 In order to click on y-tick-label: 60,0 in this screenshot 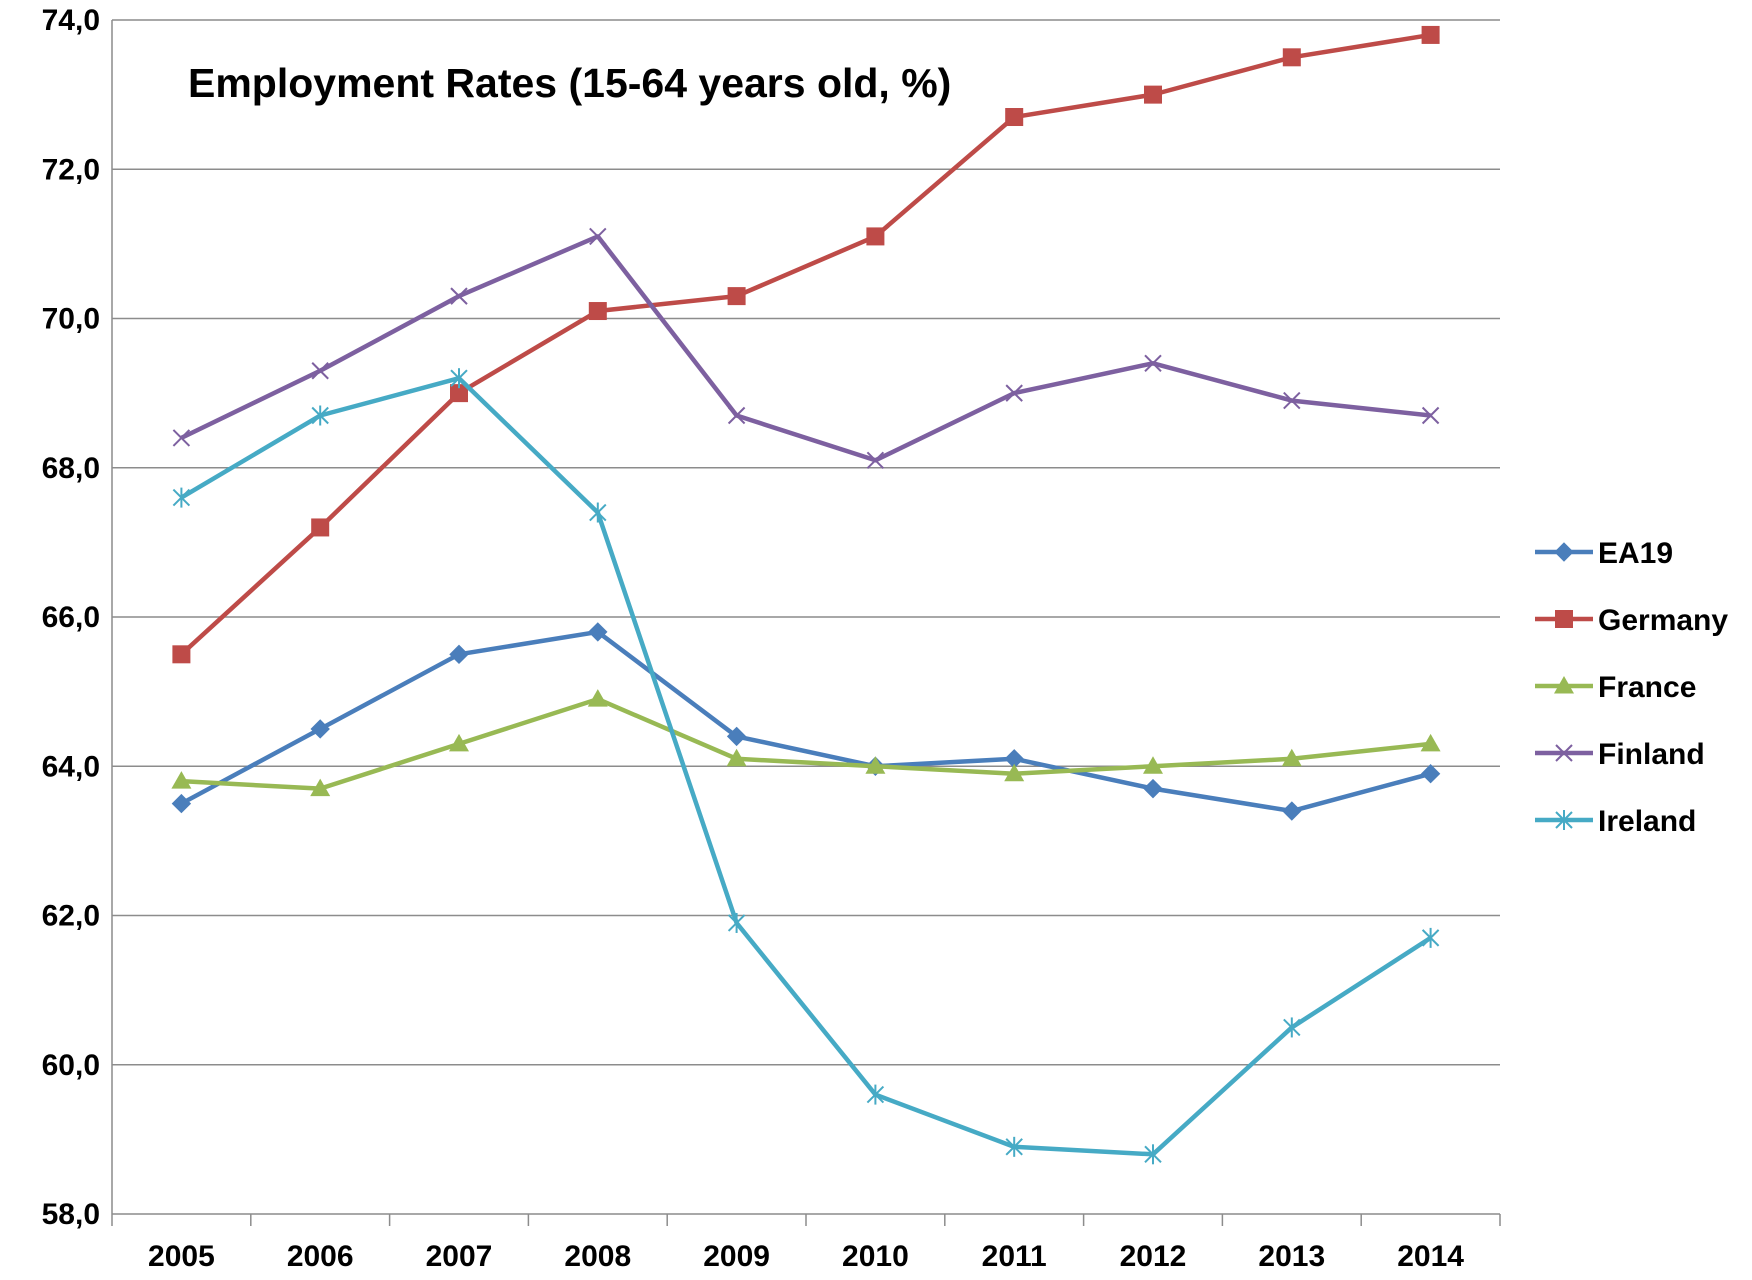, I will do `click(71, 1065)`.